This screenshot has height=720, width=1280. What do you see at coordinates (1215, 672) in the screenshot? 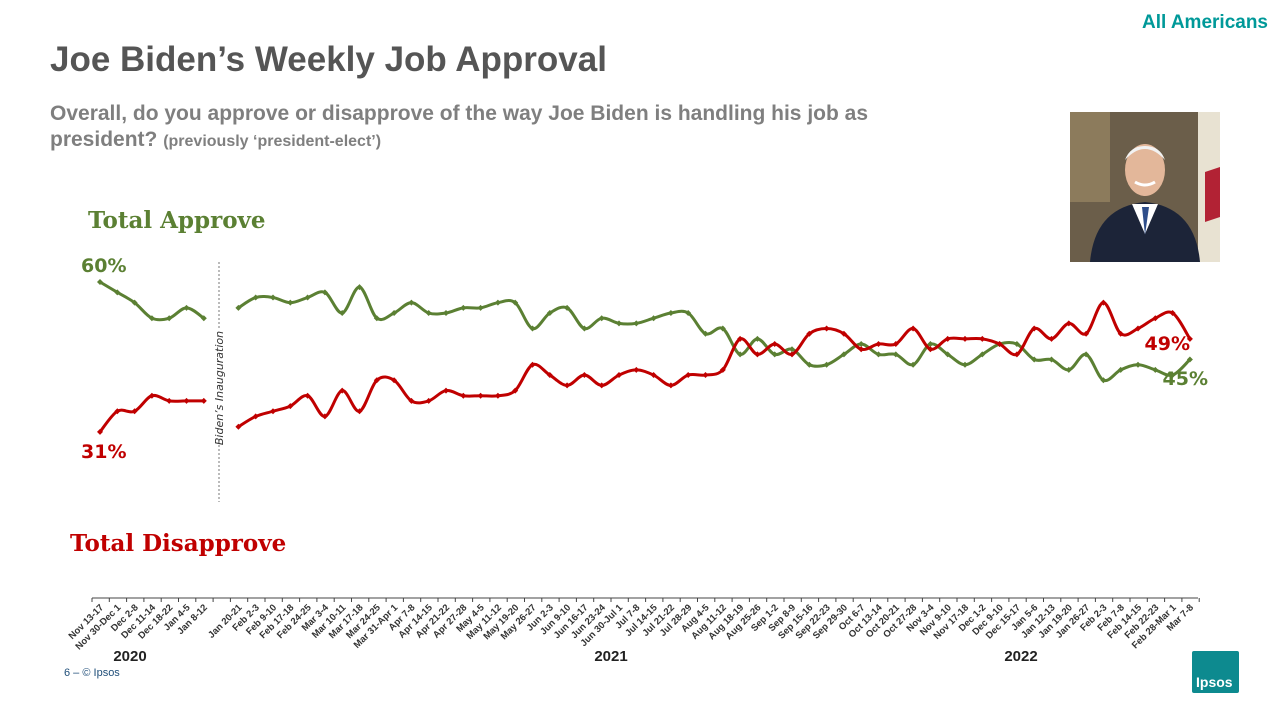
I see `ipsos-logo: Ipsos` at bounding box center [1215, 672].